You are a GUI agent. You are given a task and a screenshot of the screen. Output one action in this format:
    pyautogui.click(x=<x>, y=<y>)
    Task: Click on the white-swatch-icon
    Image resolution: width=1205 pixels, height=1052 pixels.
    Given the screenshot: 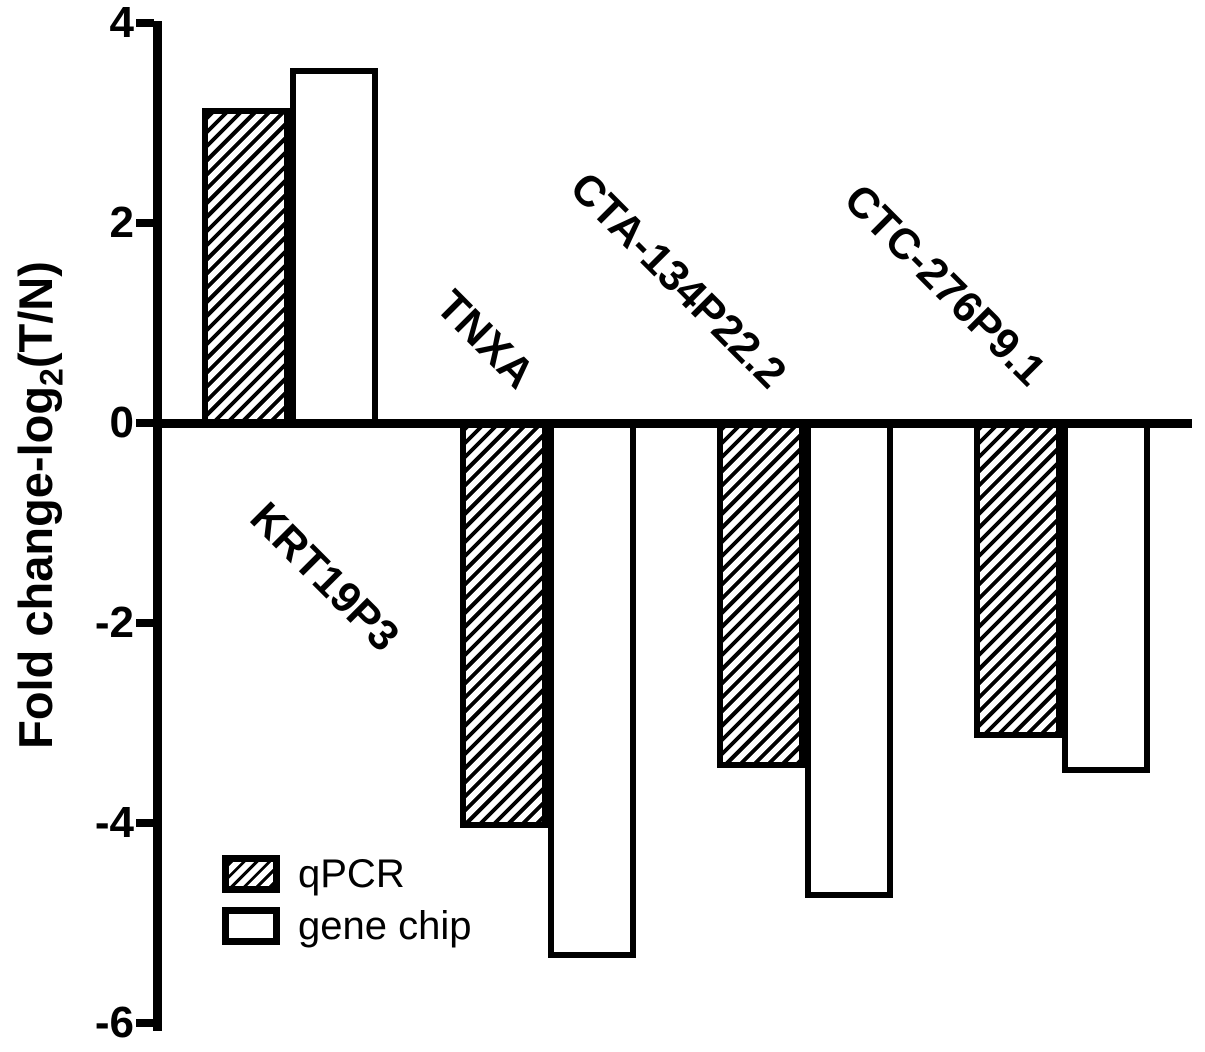 What is the action you would take?
    pyautogui.click(x=251, y=926)
    